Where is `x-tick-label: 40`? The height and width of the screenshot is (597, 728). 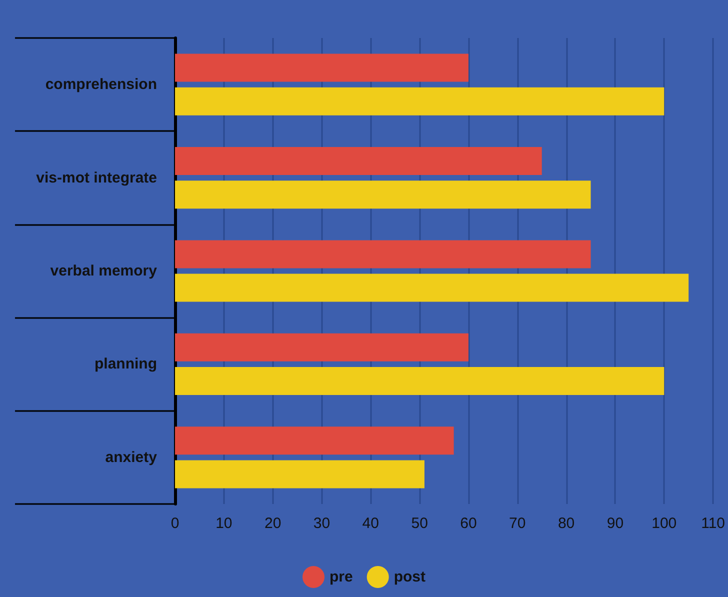 x-tick-label: 40 is located at coordinates (370, 523).